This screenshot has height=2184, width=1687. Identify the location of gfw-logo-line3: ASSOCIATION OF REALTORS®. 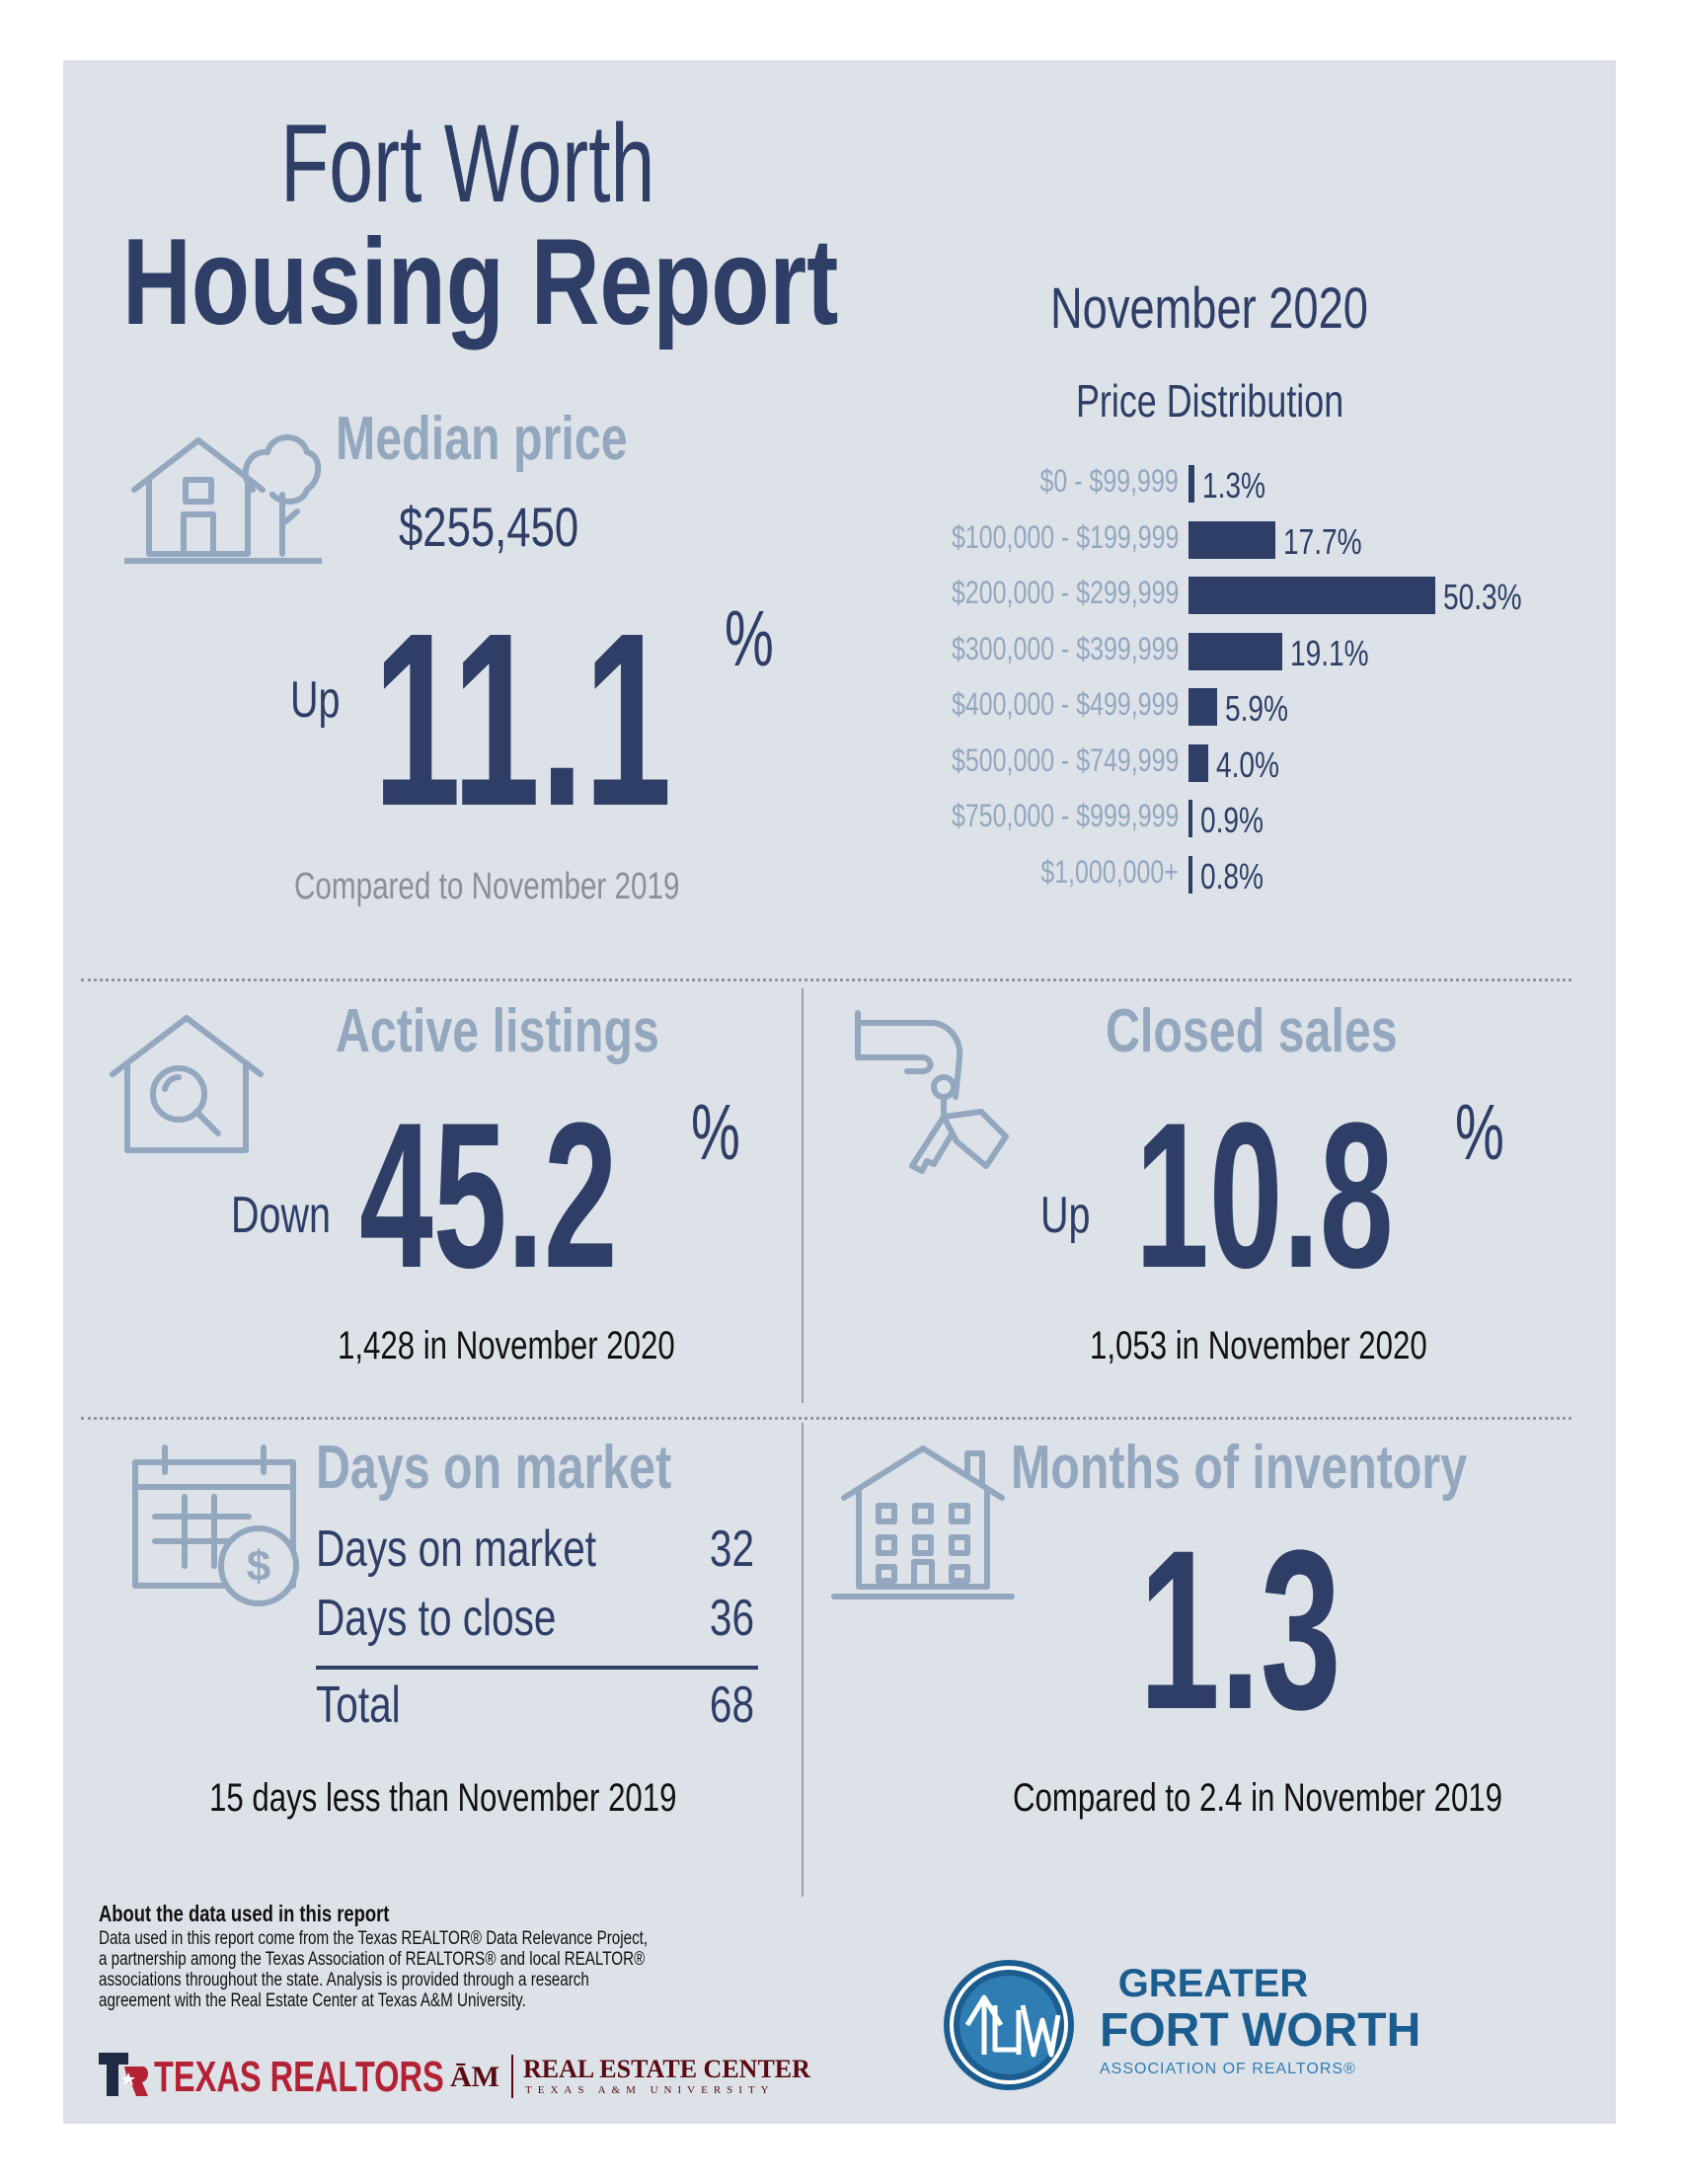
(1228, 2069).